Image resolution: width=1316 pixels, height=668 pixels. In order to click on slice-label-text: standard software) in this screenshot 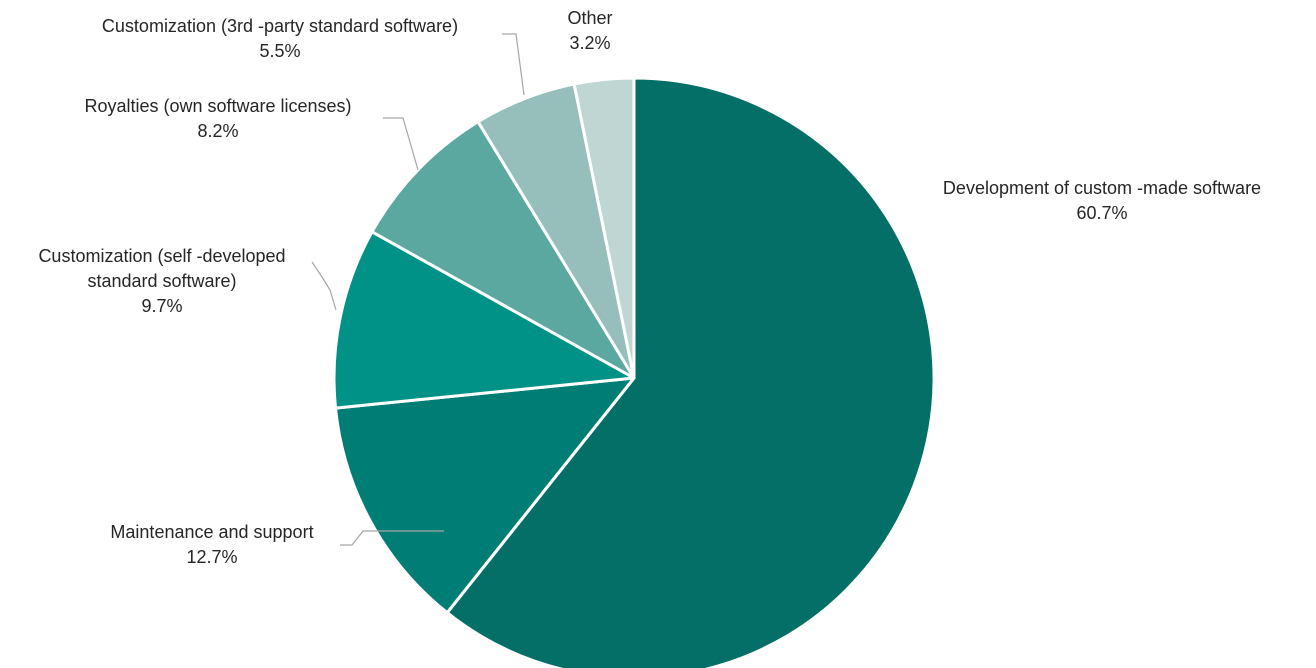, I will do `click(162, 281)`.